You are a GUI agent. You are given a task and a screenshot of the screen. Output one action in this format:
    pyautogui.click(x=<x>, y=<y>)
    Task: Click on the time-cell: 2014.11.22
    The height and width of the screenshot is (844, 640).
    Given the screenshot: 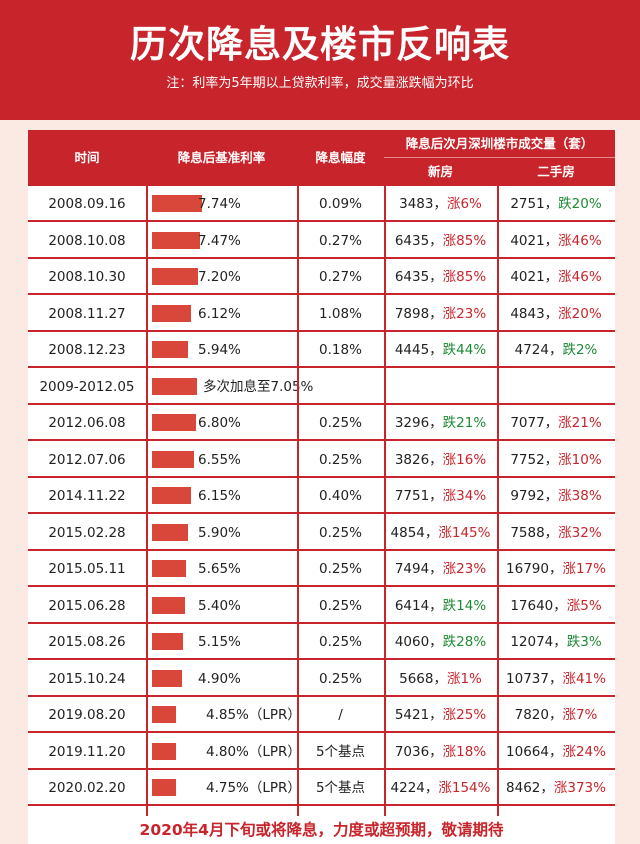 What is the action you would take?
    pyautogui.click(x=87, y=496)
    